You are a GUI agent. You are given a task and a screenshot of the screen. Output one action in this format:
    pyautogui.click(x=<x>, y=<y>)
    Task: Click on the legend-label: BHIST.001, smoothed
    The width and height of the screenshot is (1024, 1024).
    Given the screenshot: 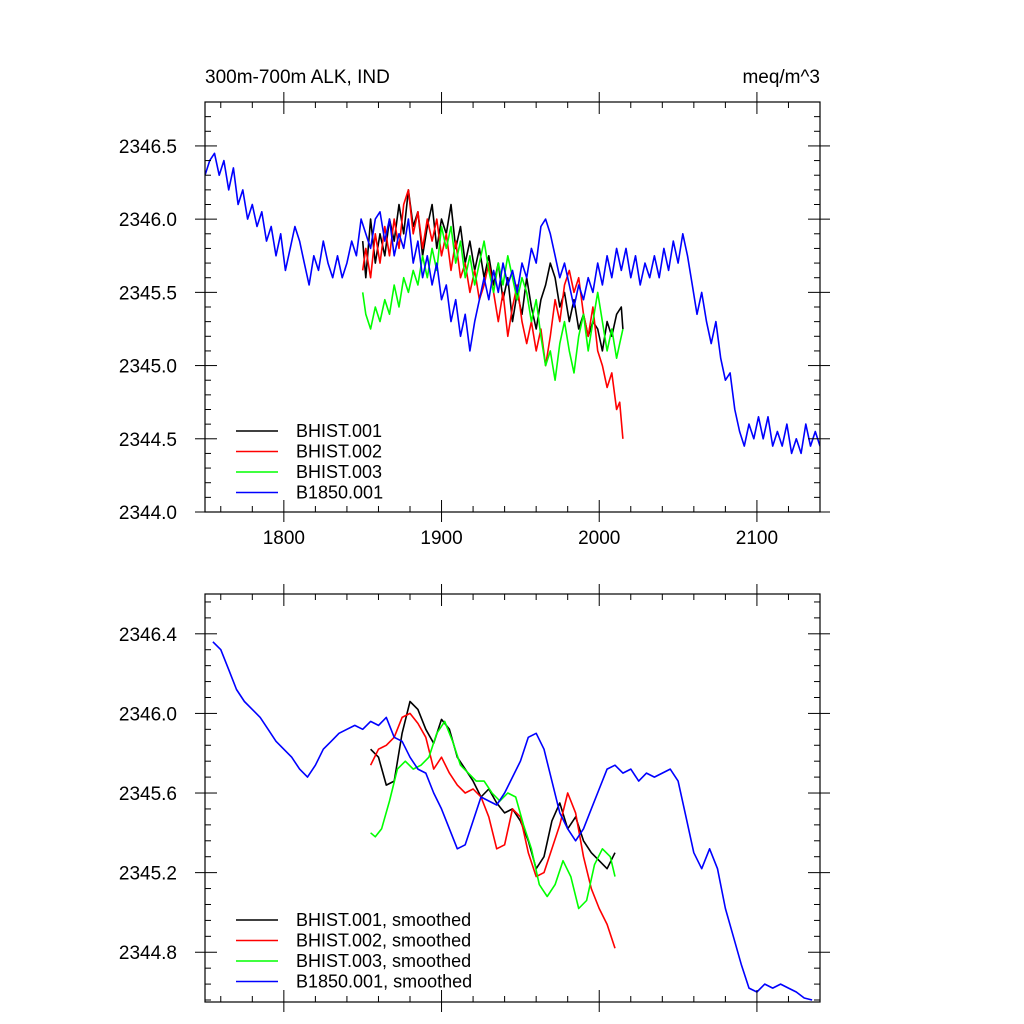 What is the action you would take?
    pyautogui.click(x=383, y=920)
    